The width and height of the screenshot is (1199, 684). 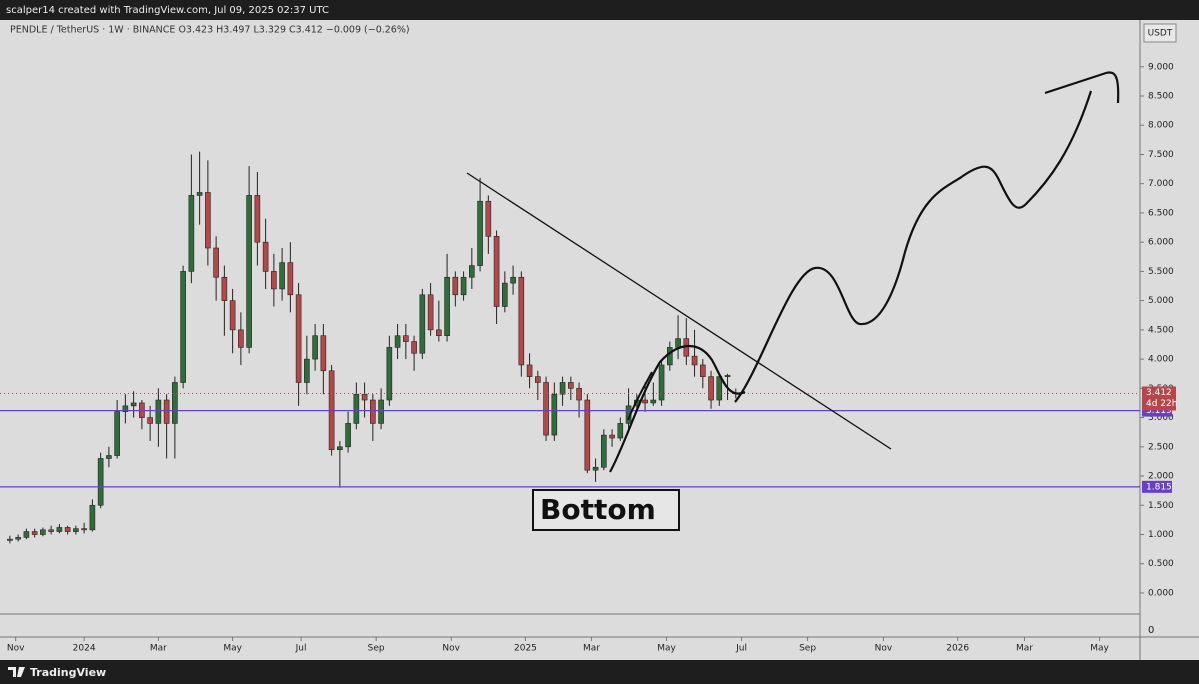 I want to click on footer-bar, so click(x=599, y=672).